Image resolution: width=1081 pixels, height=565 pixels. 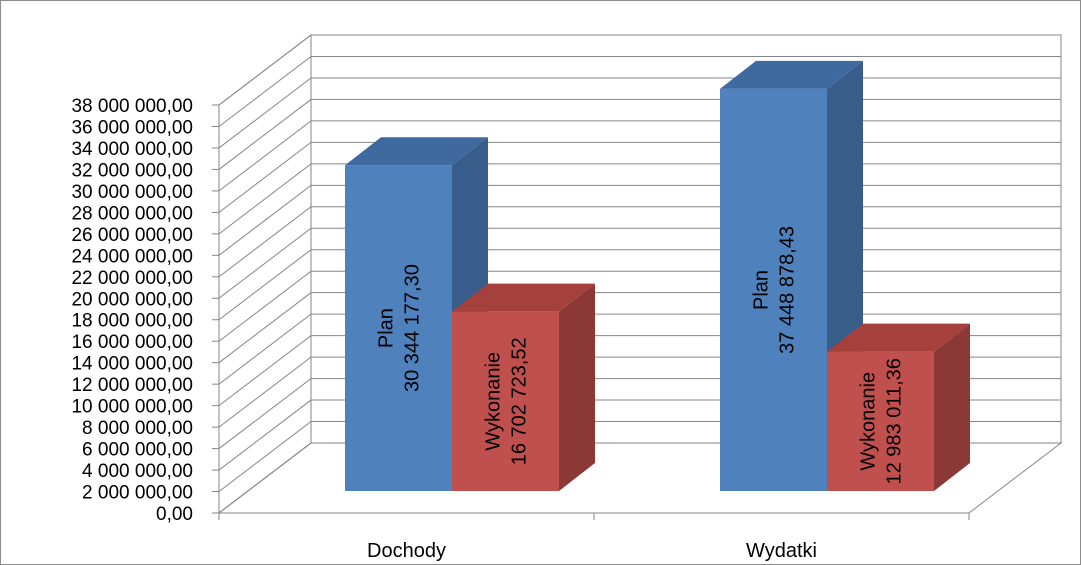 What do you see at coordinates (137, 493) in the screenshot?
I see `y-tick-label: 2 000 000,00` at bounding box center [137, 493].